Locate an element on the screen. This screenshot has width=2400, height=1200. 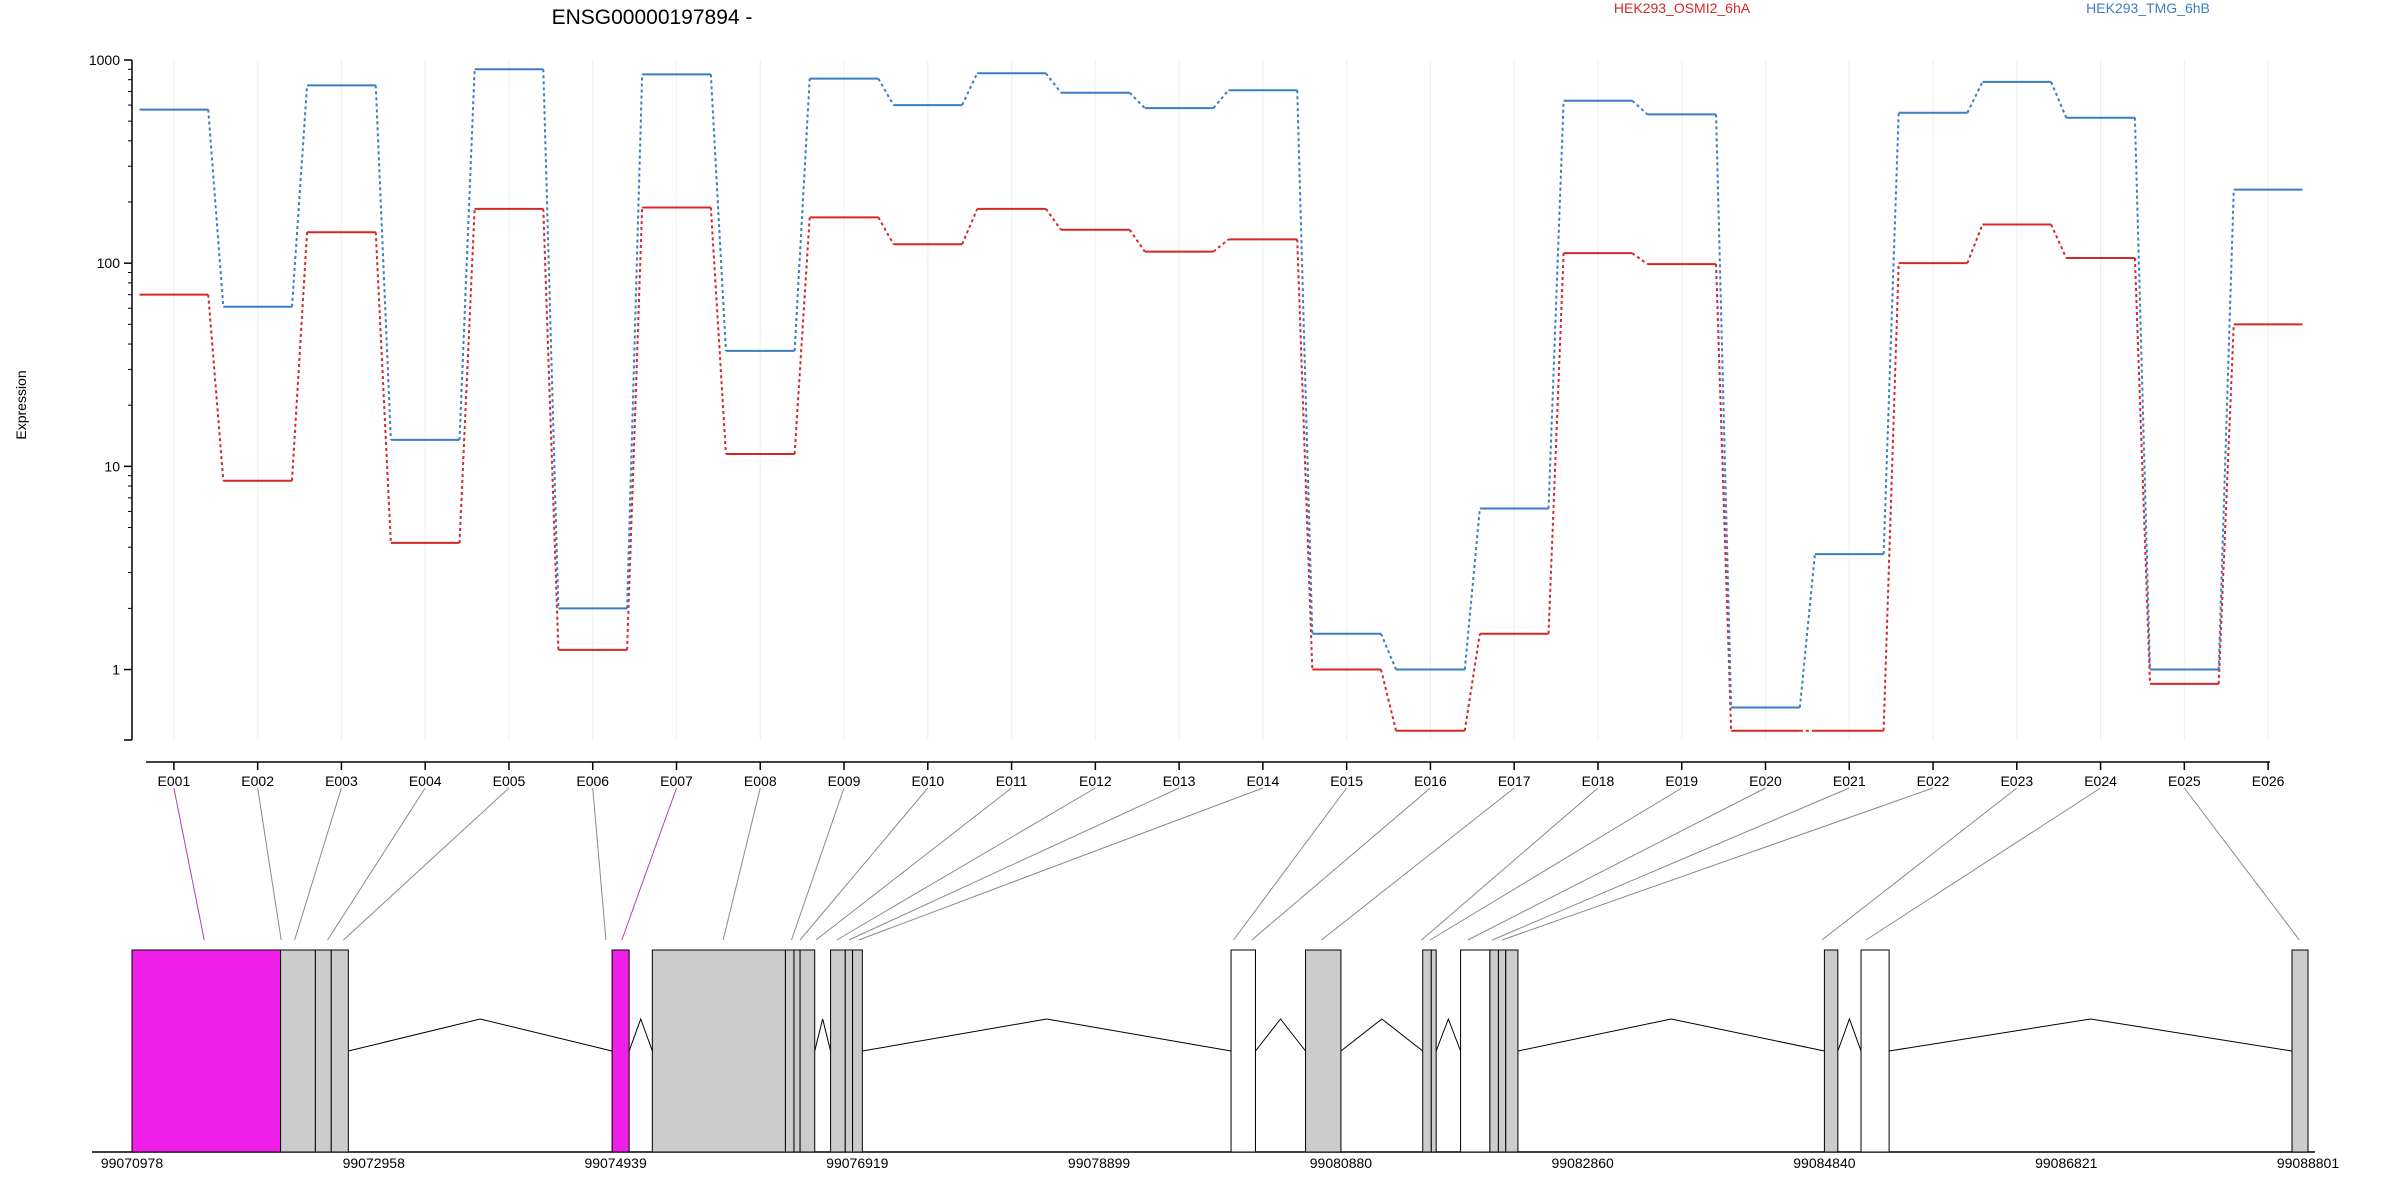
genome-coordinate-label: 99088801 is located at coordinates (2308, 1163).